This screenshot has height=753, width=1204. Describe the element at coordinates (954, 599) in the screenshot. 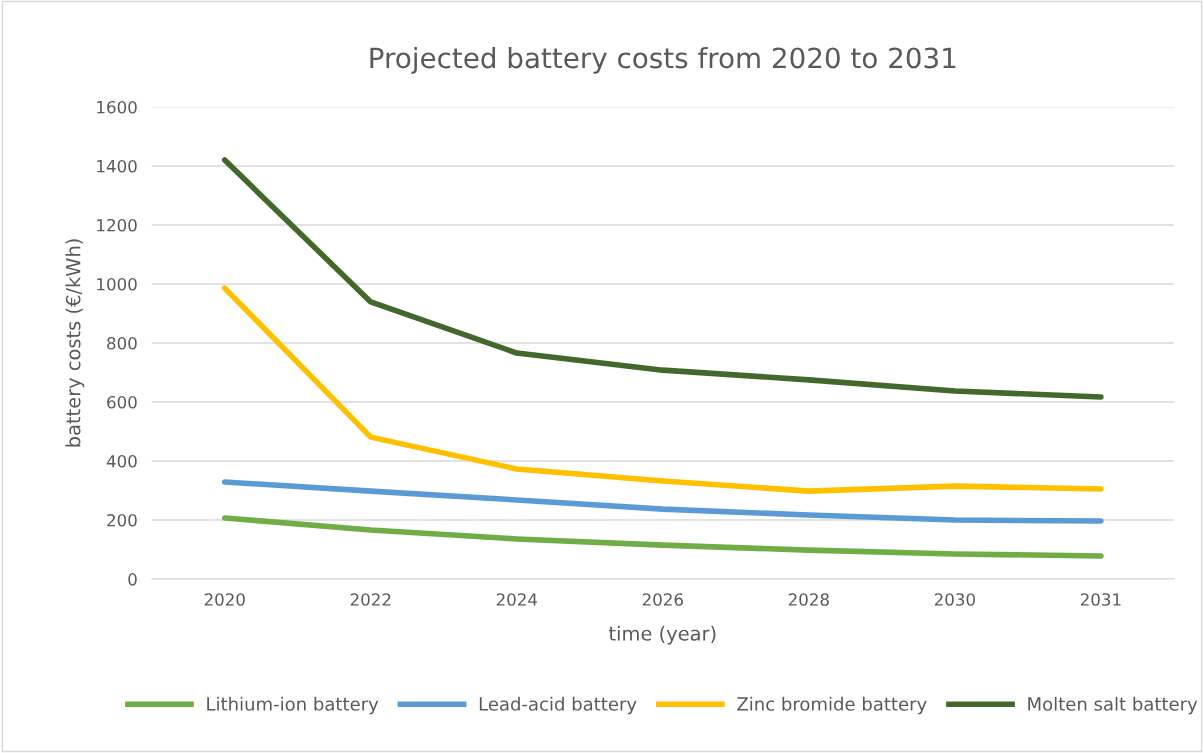

I see `x-tick-label: 2030` at that location.